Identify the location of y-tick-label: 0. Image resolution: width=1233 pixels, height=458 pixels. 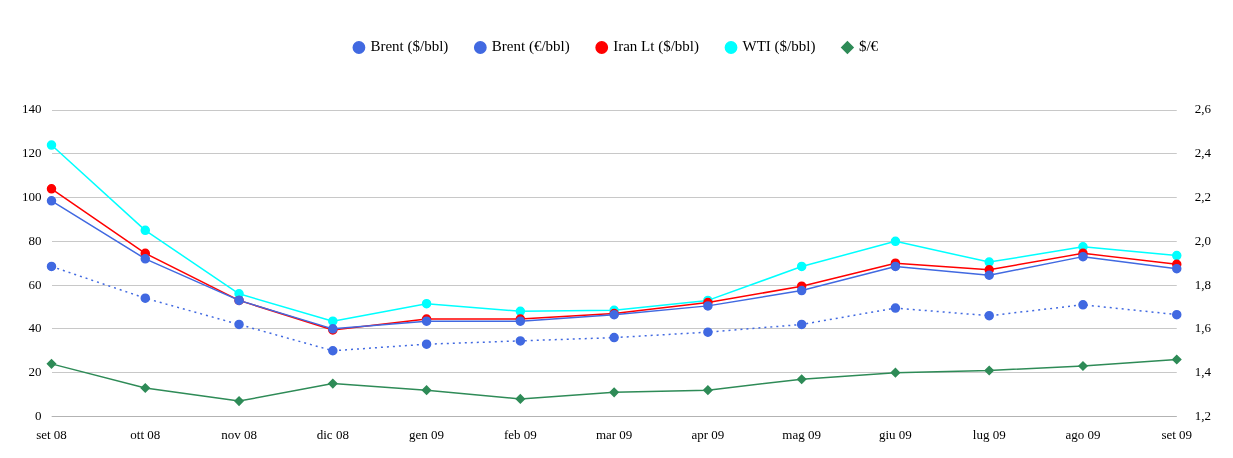
(38, 415).